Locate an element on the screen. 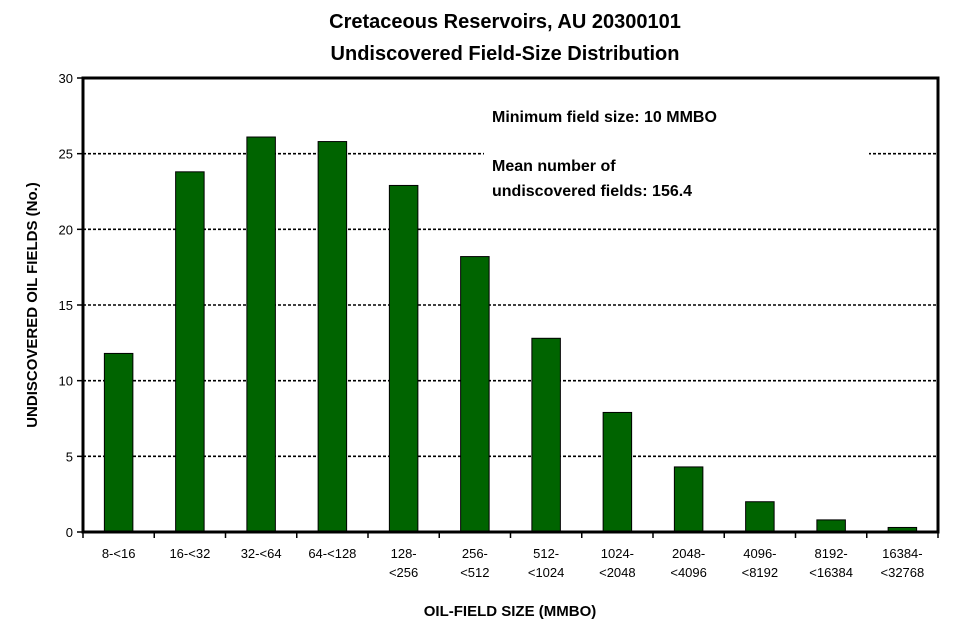 Image resolution: width=961 pixels, height=643 pixels. x-tick-label: 4096- <8192 is located at coordinates (760, 563).